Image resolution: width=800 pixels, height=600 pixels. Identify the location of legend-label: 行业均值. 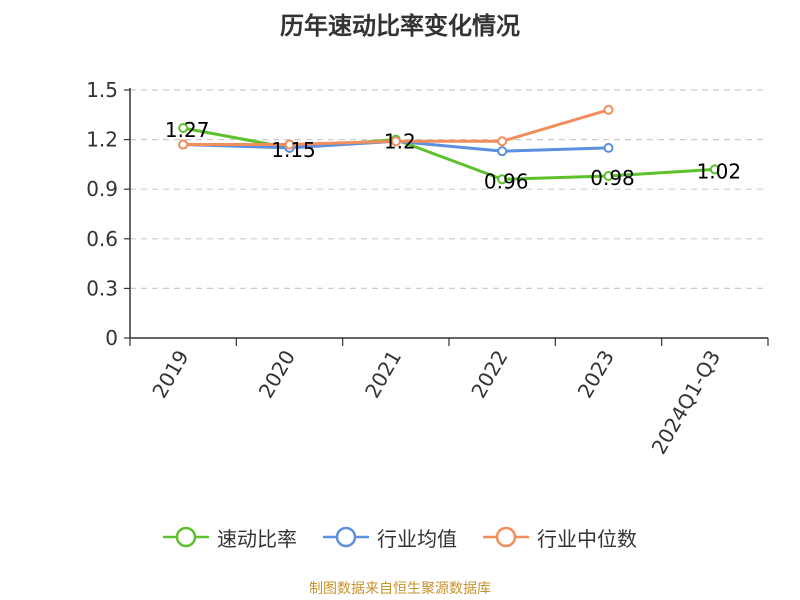
(417, 538).